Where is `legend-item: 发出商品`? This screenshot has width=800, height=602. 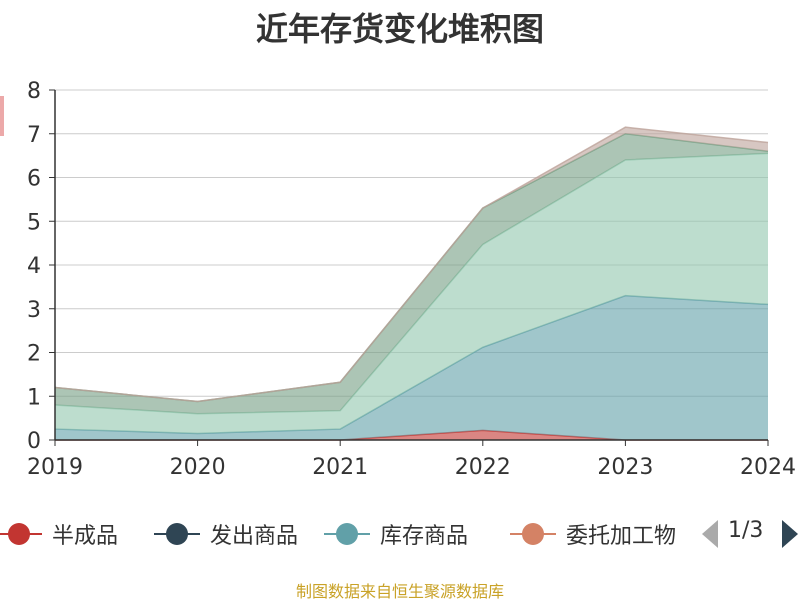 legend-item: 发出商品 is located at coordinates (225, 534).